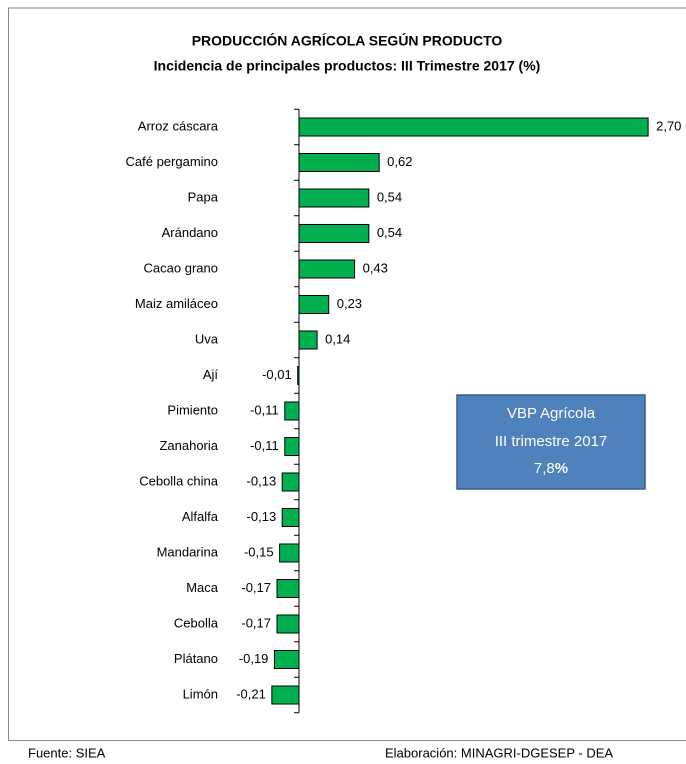 The width and height of the screenshot is (686, 764). Describe the element at coordinates (668, 125) in the screenshot. I see `value-label: 2,70` at that location.